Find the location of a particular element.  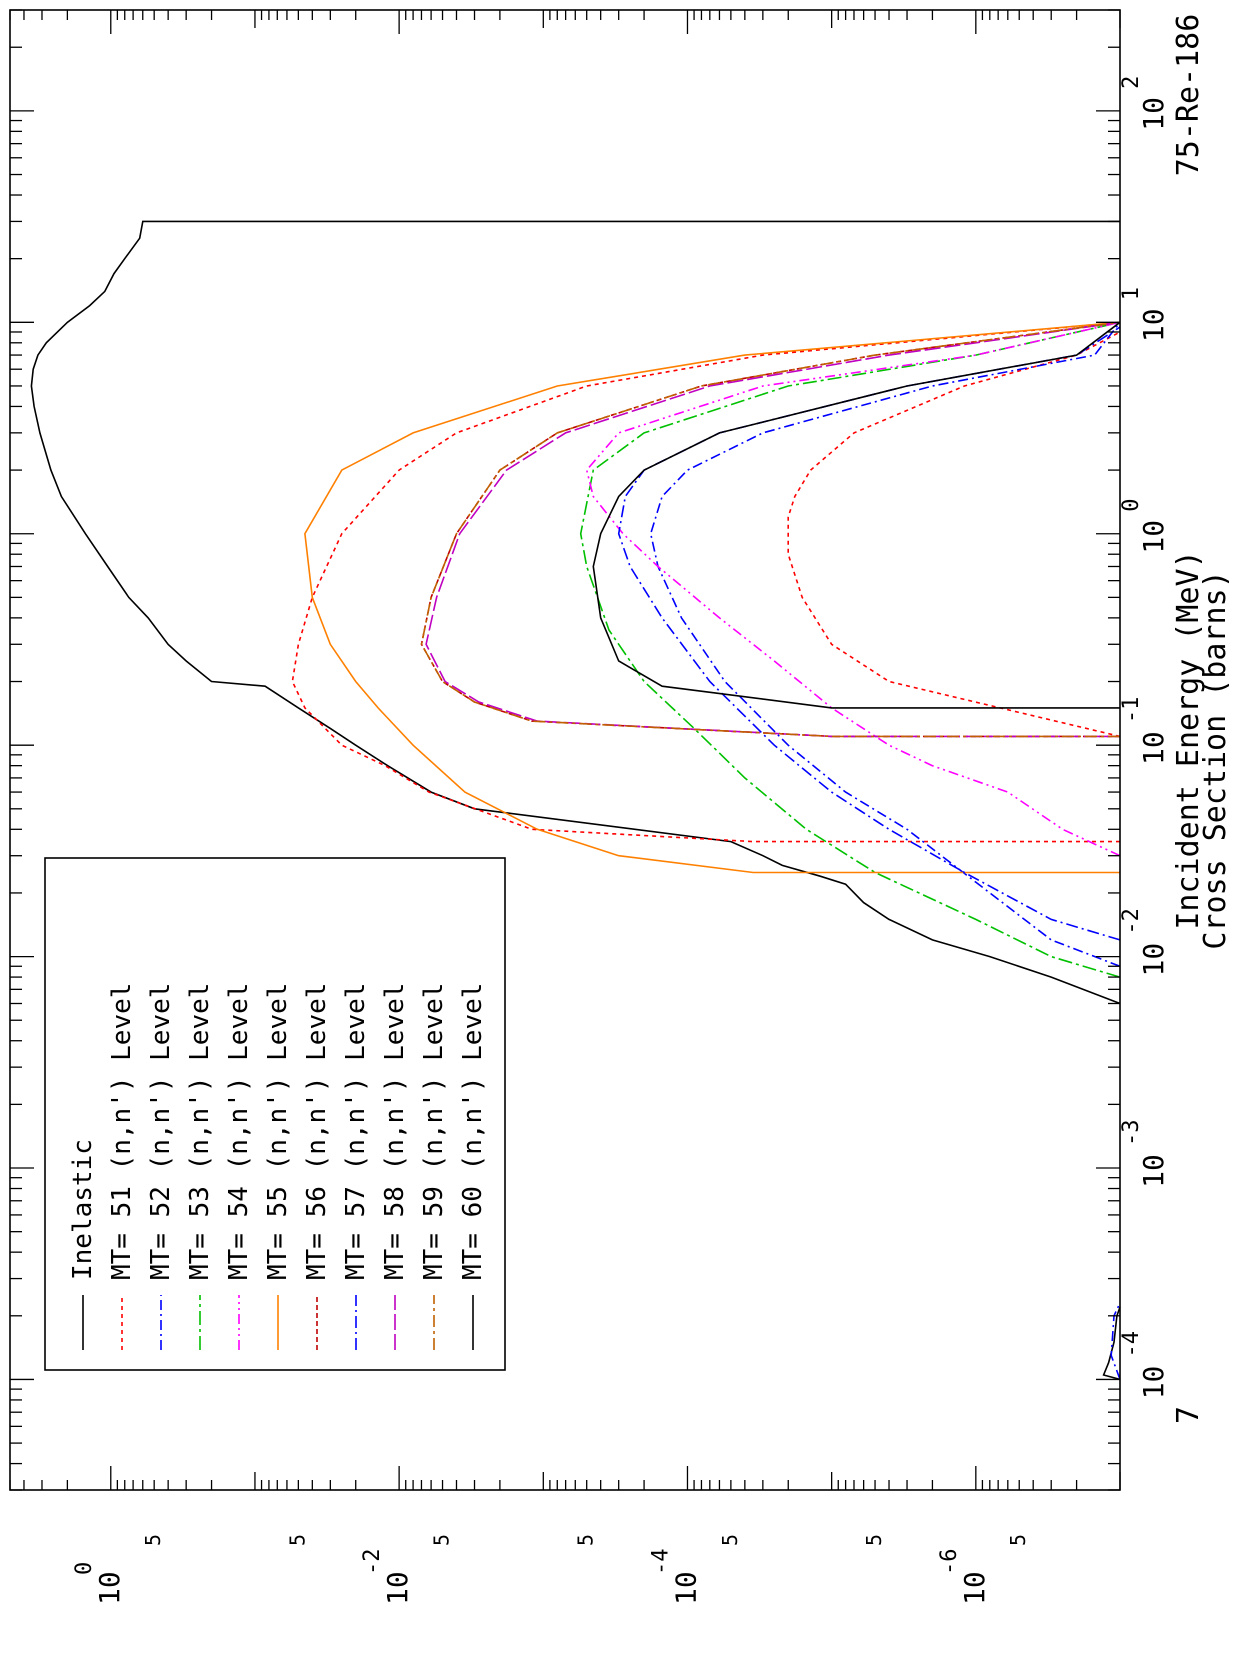

legend-label-1: MT= 51 (n,n') Level is located at coordinates (122, 1131).